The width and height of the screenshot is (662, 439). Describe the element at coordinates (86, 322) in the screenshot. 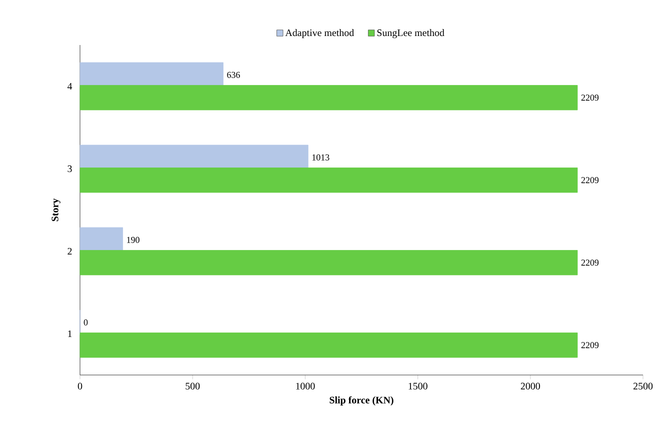

I see `data-label: 0` at that location.